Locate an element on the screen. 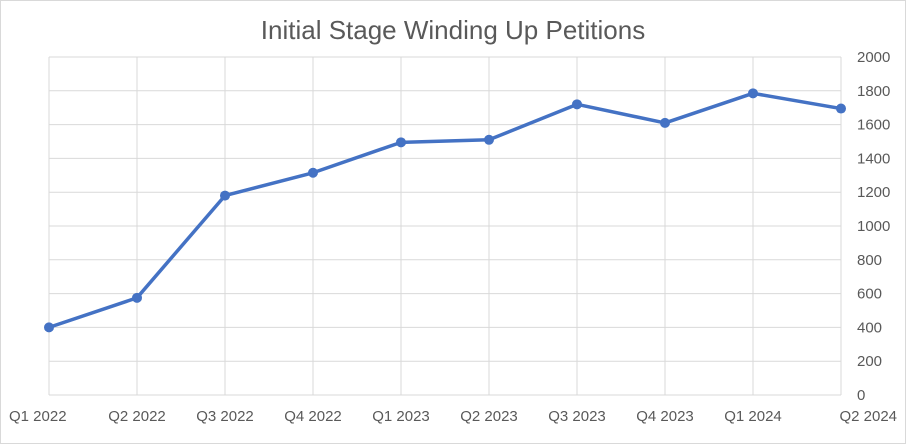 The width and height of the screenshot is (906, 444). x-tick-label: Q4 2023 is located at coordinates (665, 416).